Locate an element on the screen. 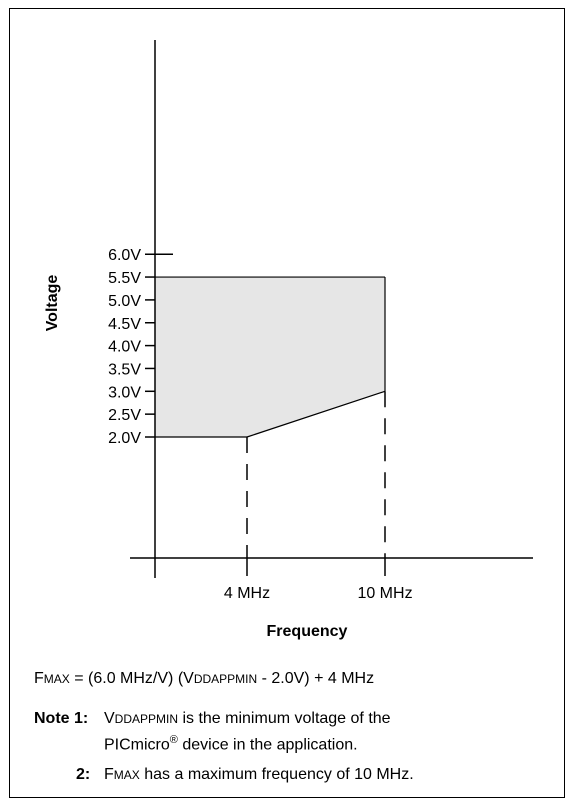 Image resolution: width=576 pixels, height=807 pixels. note-1-body-2: device in the application. is located at coordinates (267, 745).